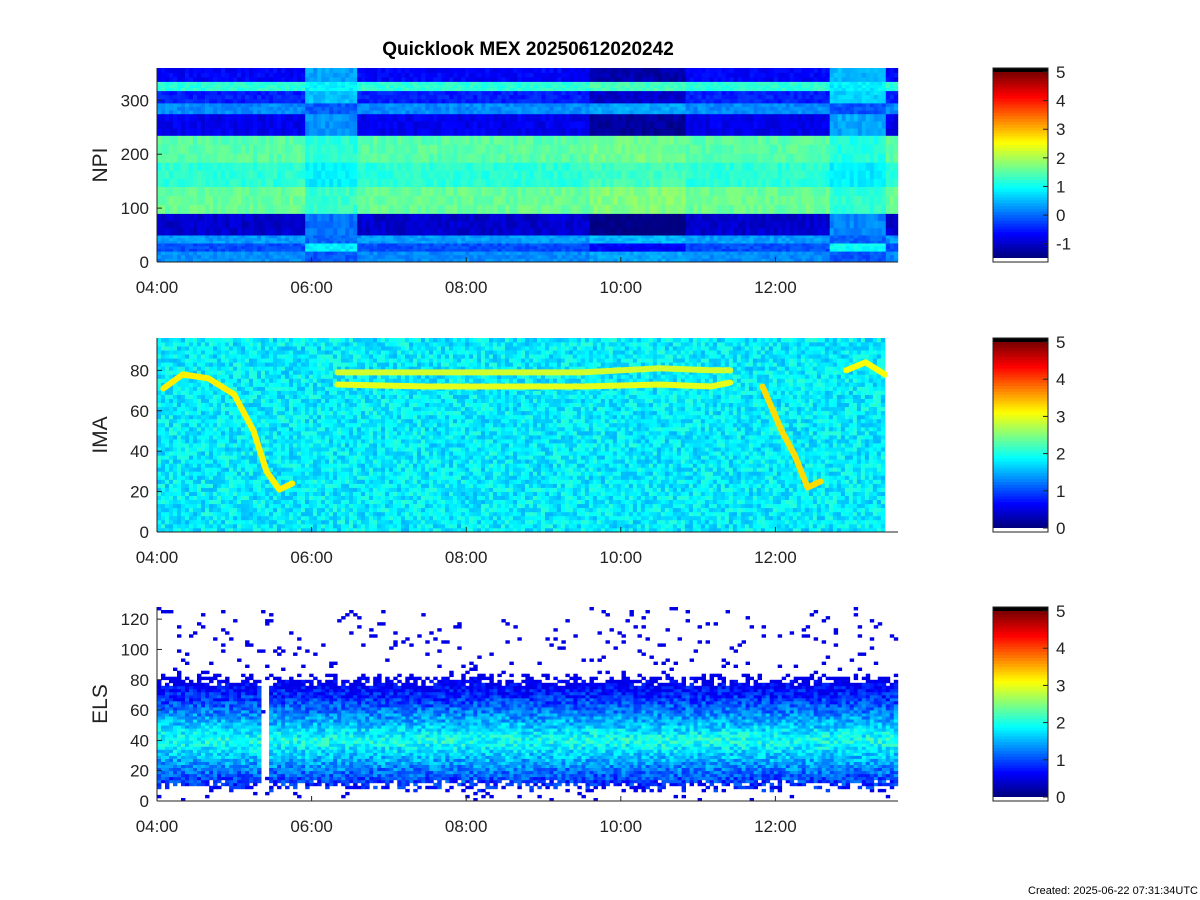 This screenshot has height=900, width=1200. What do you see at coordinates (135, 100) in the screenshot?
I see `y-tick-label: 300` at bounding box center [135, 100].